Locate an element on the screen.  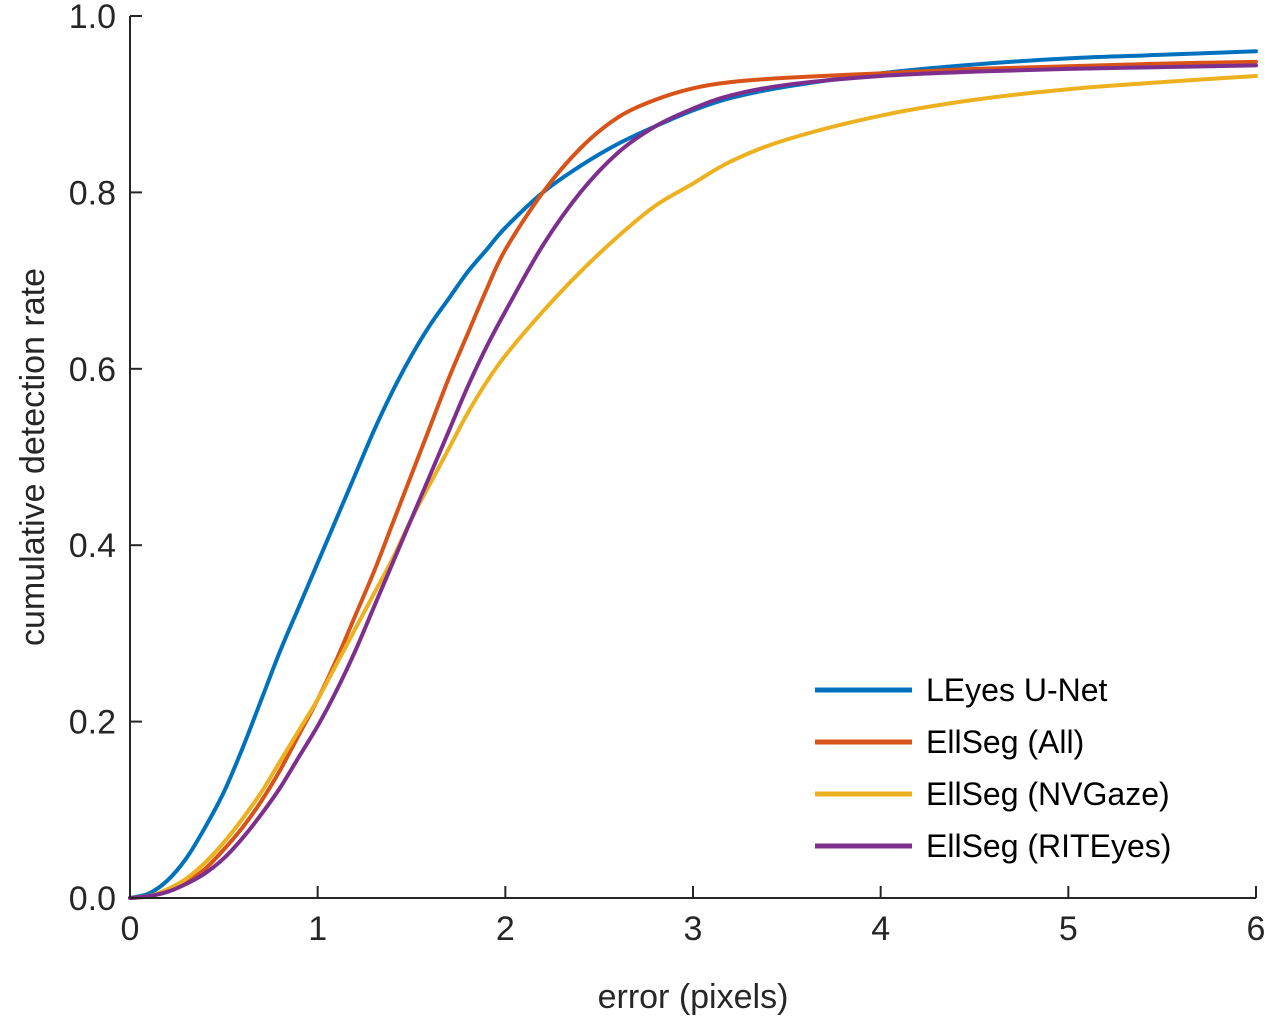
y-tick-label: 0.6 is located at coordinates (92, 370).